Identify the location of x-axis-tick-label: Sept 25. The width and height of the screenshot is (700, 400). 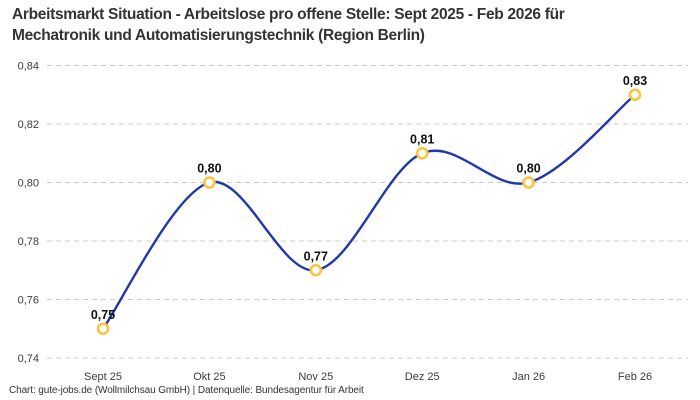
(103, 377).